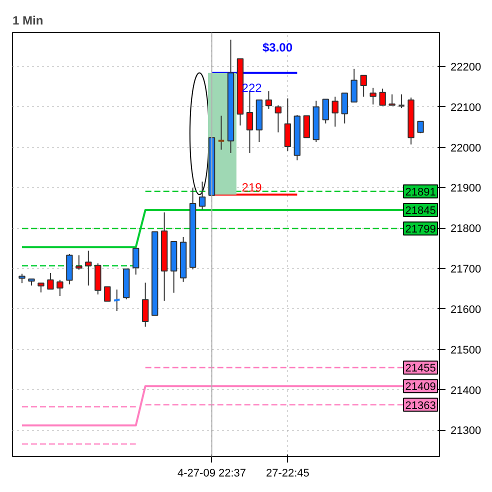 The width and height of the screenshot is (492, 492). I want to click on annotation: $3.00, so click(277, 47).